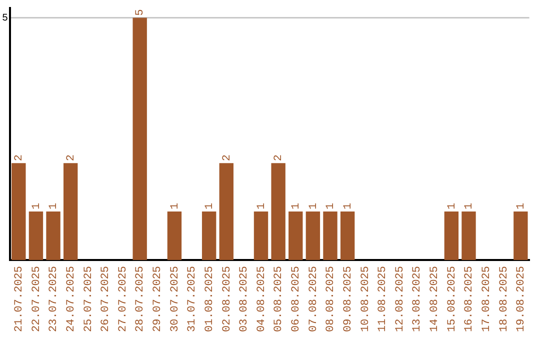 This screenshot has height=340, width=540. I want to click on x-tick-label: 16.08.2025, so click(470, 299).